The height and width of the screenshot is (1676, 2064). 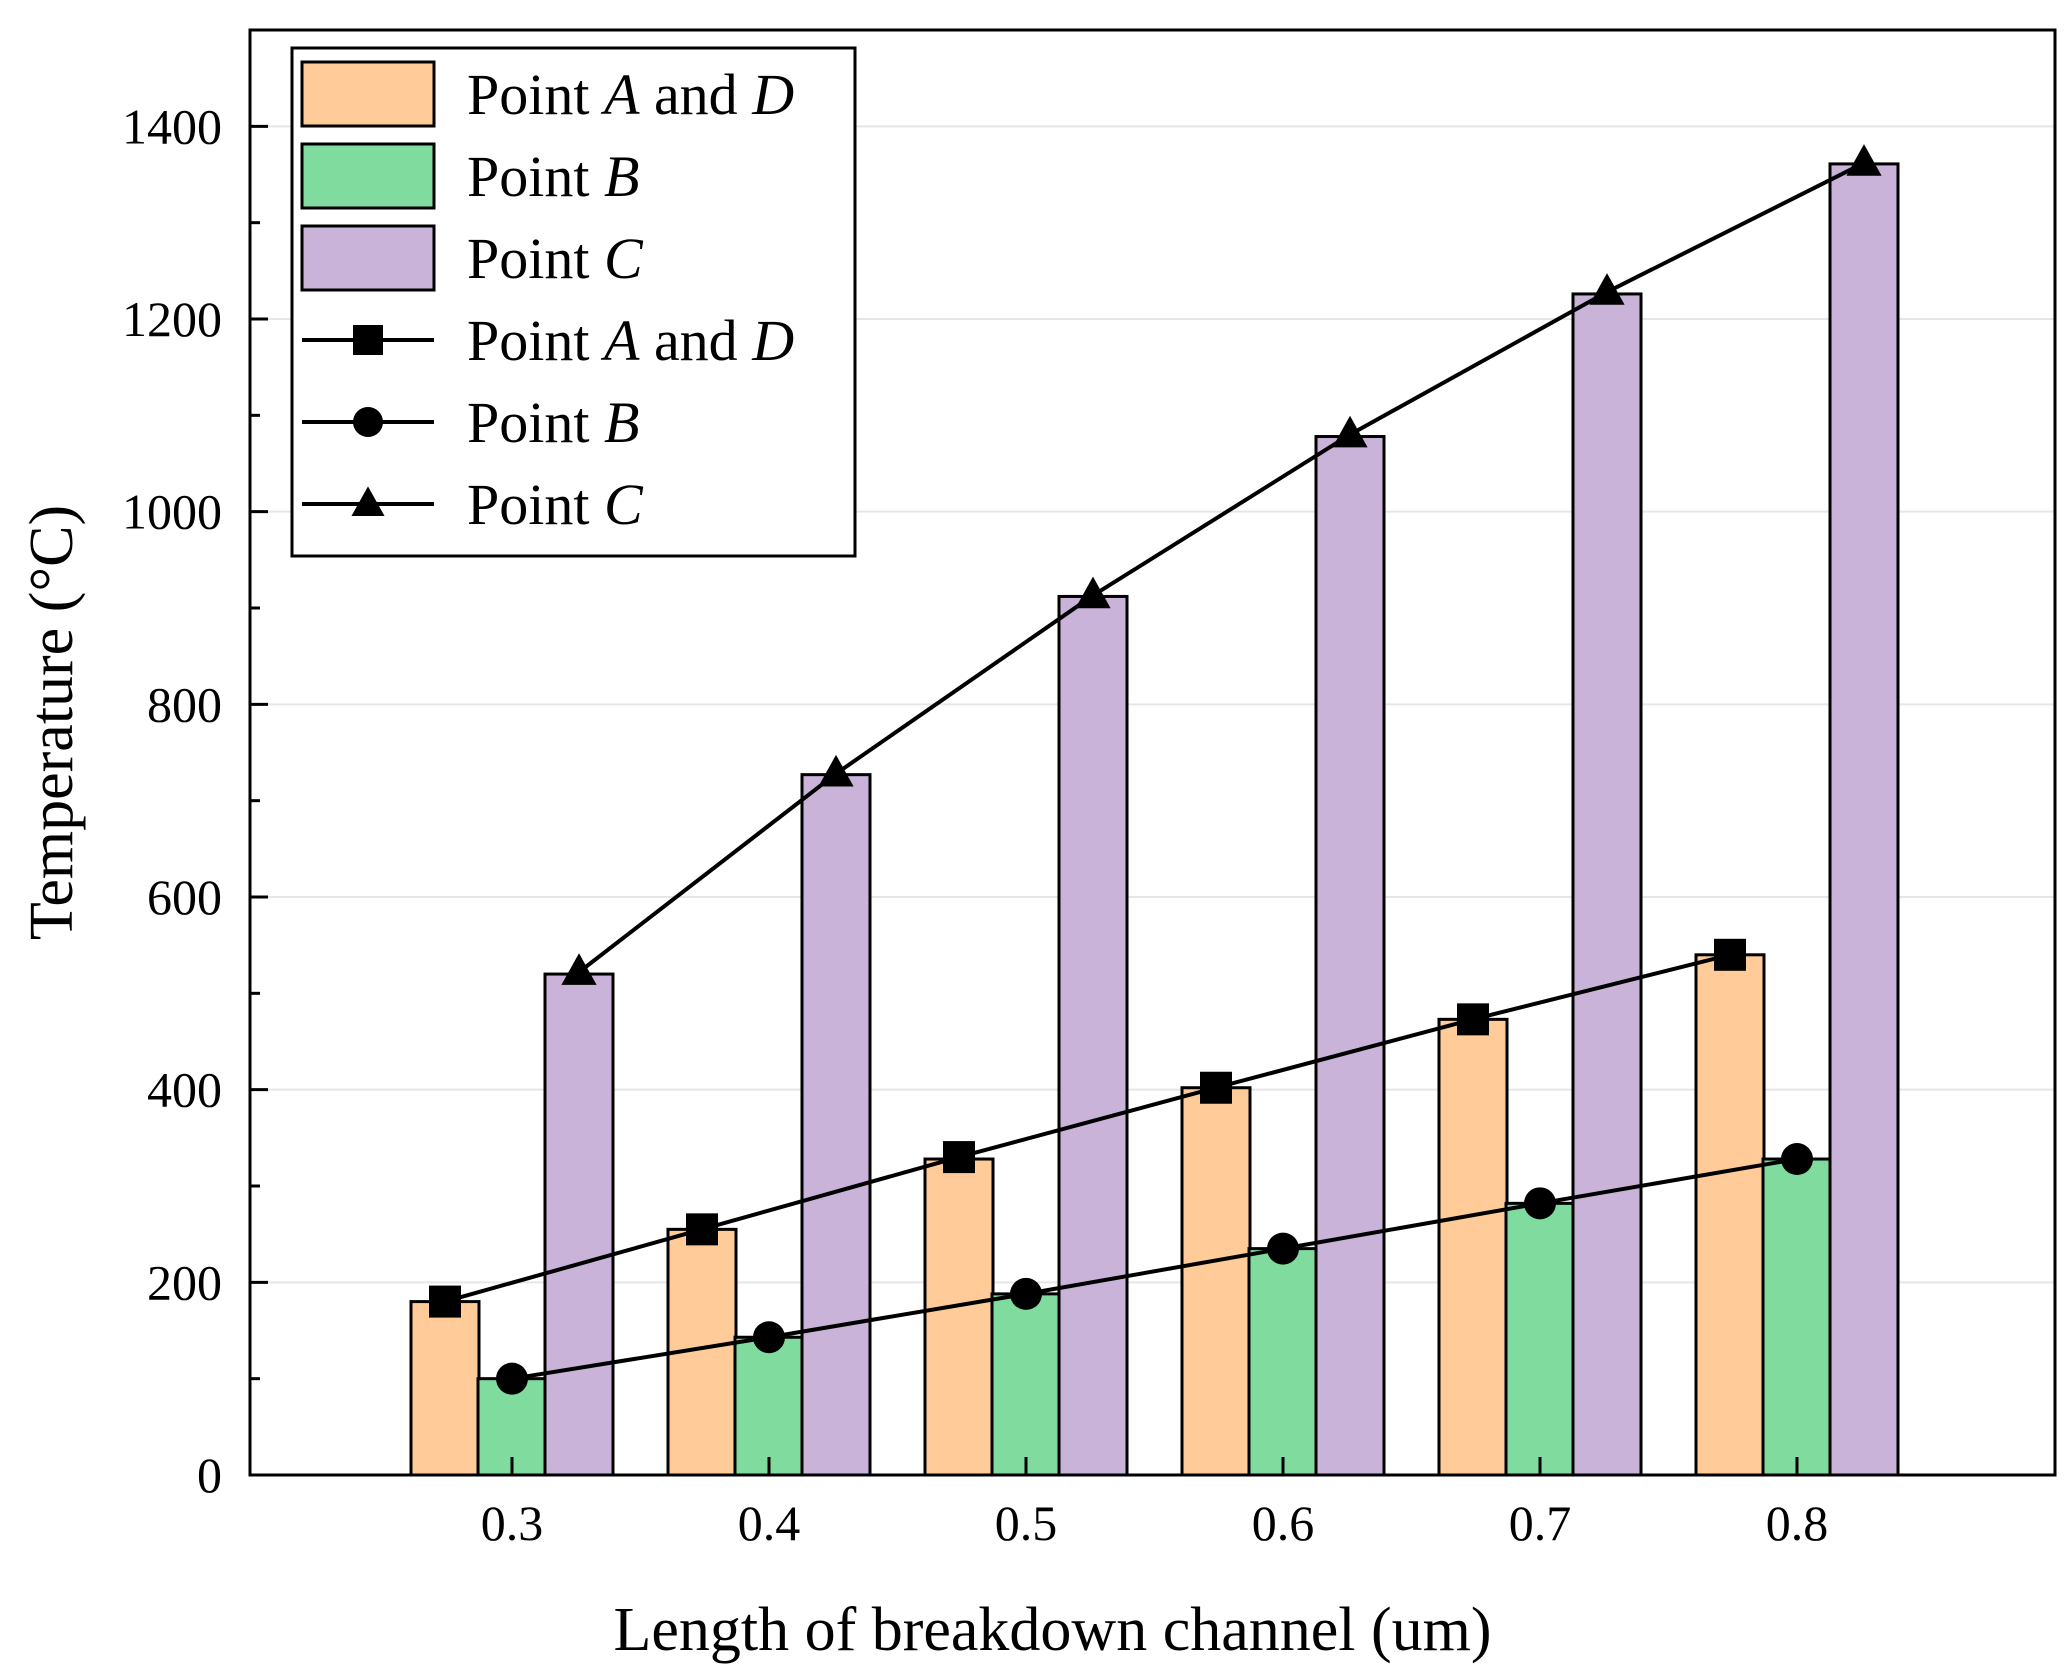 I want to click on y-tick-label: 600, so click(x=184, y=897).